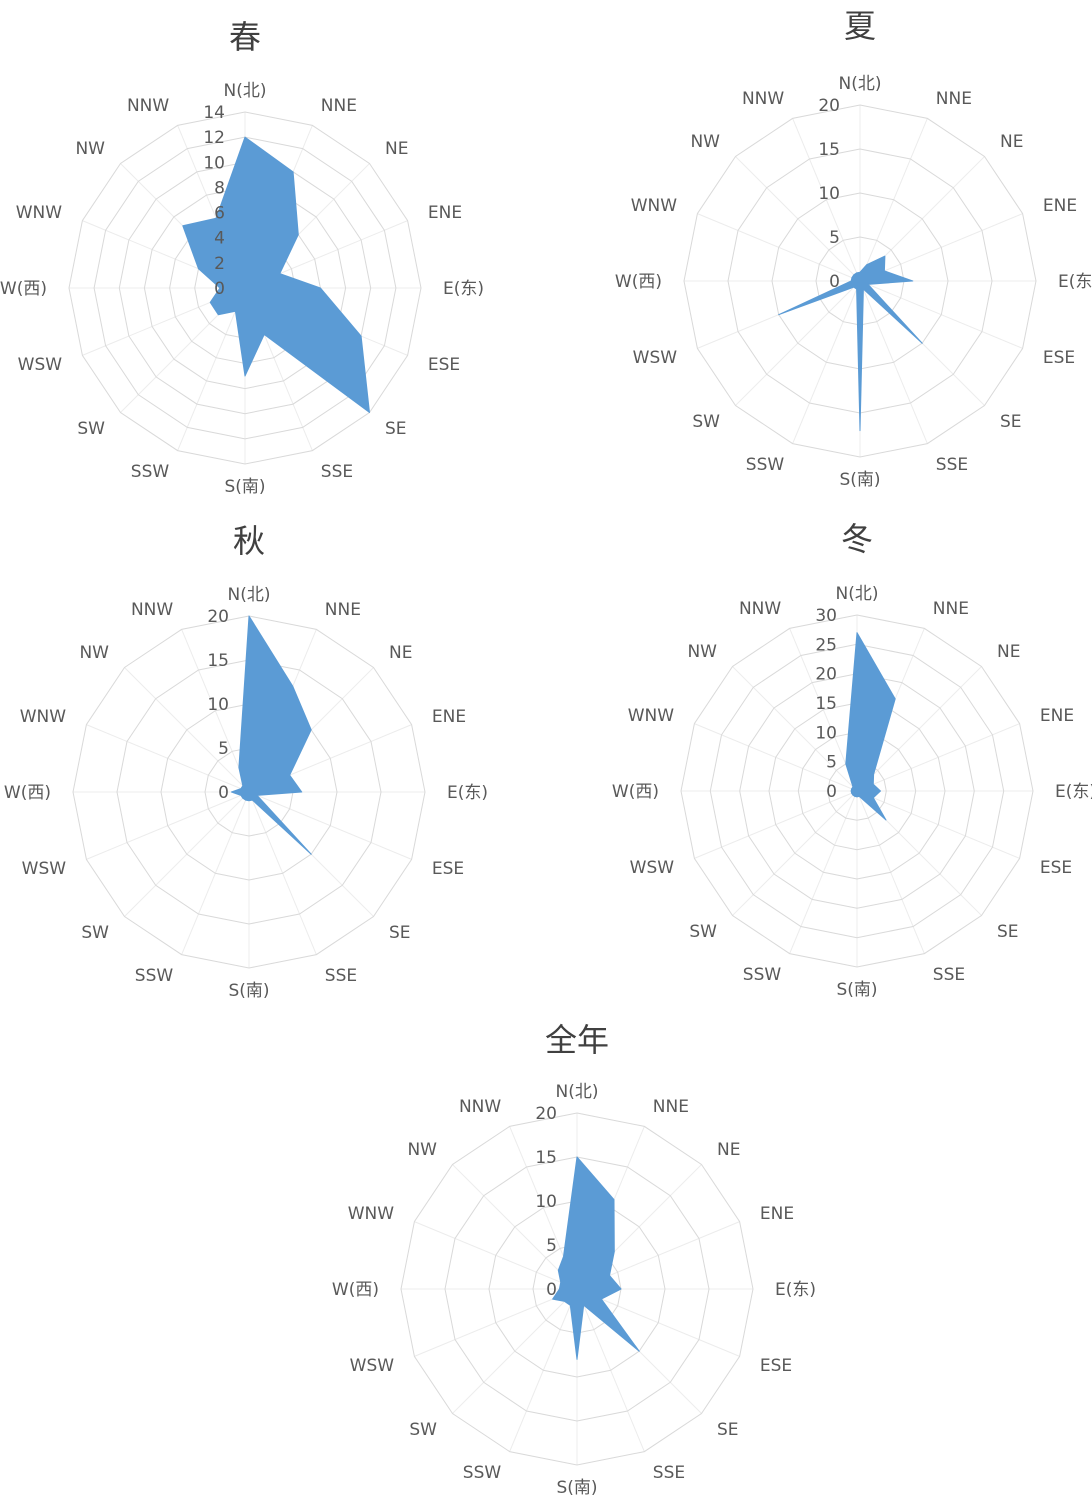  Describe the element at coordinates (219, 239) in the screenshot. I see `radial-tick-label: 4` at that location.